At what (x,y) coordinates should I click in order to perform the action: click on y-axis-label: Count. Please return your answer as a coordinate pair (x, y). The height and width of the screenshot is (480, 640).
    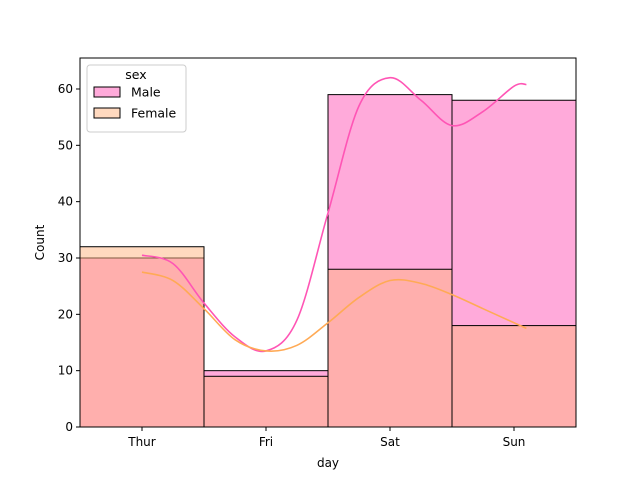
    Looking at the image, I should click on (40, 242).